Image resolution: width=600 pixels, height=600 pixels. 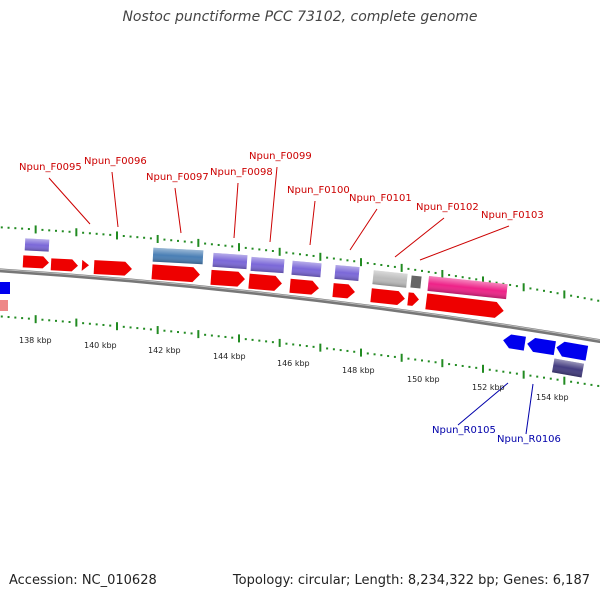 What do you see at coordinates (318, 190) in the screenshot?
I see `gene-label-forward: Npun_F0100` at bounding box center [318, 190].